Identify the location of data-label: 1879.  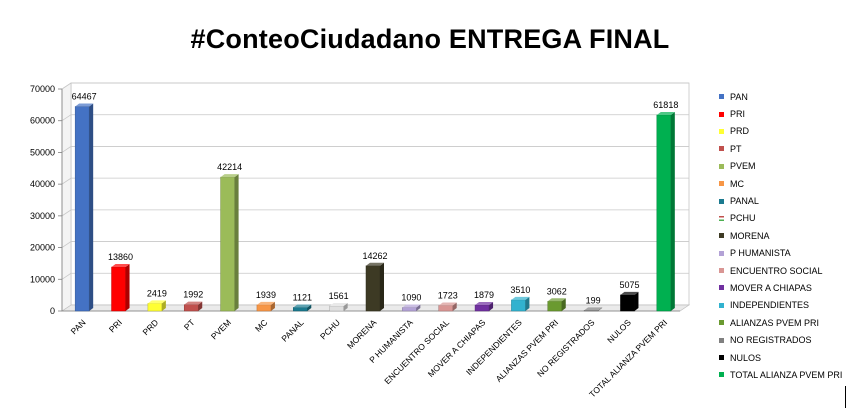
(484, 295).